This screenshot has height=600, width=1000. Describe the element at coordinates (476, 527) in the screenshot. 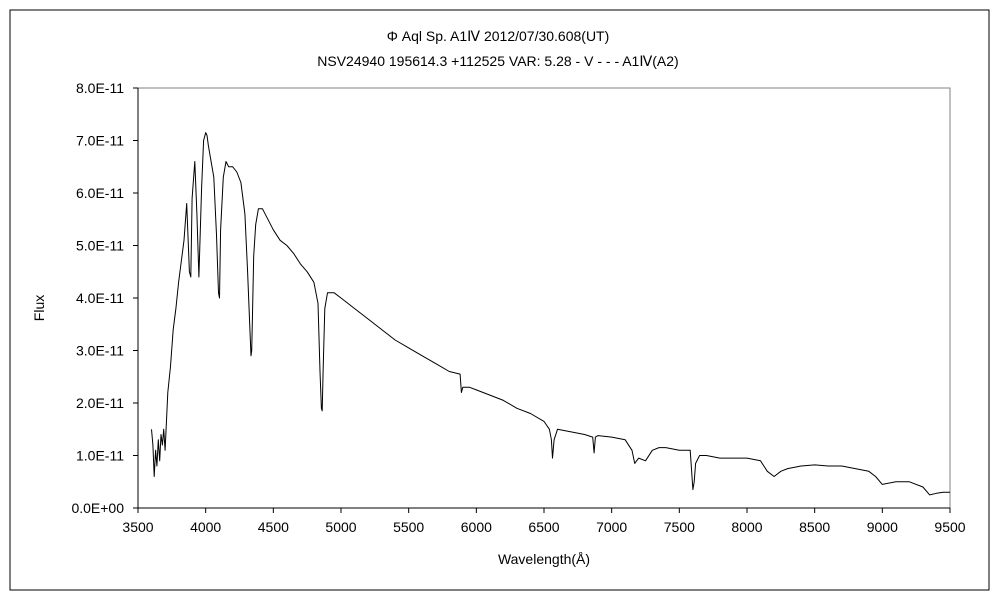

I see `x-tick-label: 6000` at that location.